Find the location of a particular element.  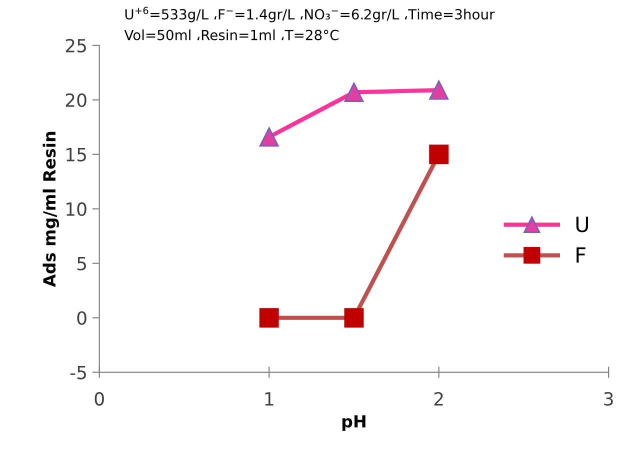

y-tick-label: 25 is located at coordinates (76, 45).